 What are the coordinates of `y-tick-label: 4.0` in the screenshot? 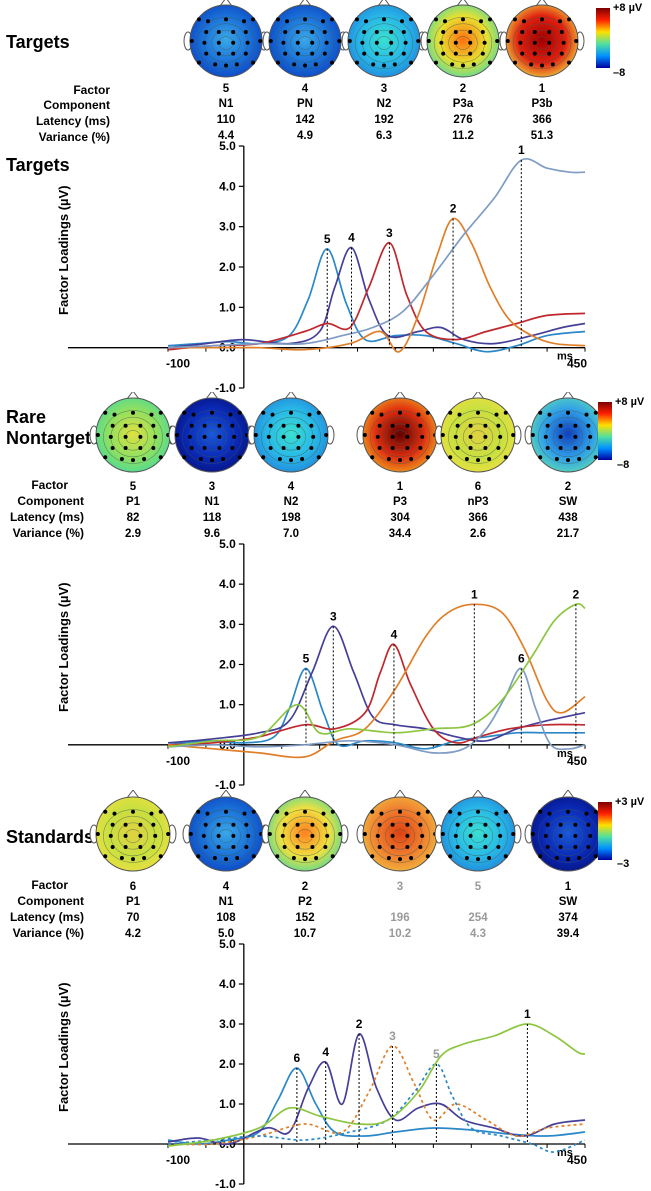 It's located at (227, 186).